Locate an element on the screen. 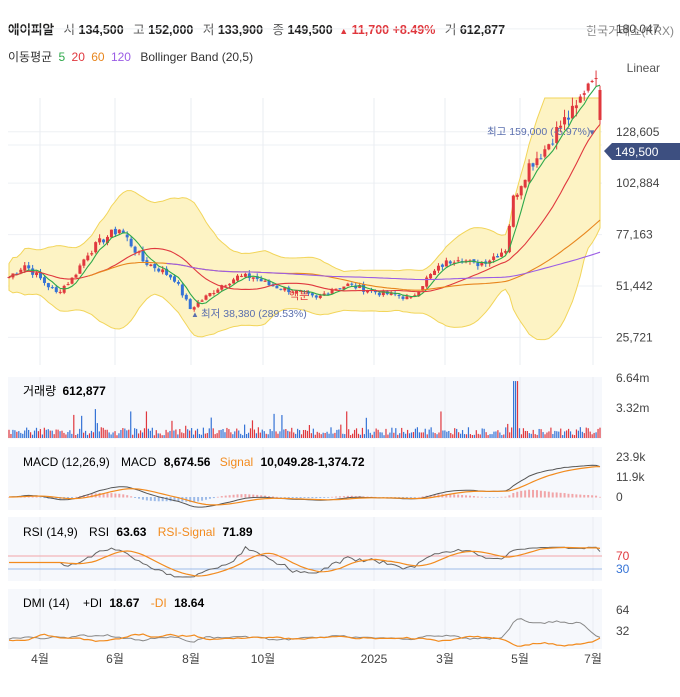 The image size is (680, 697). x-tick-label: 4월 is located at coordinates (40, 659).